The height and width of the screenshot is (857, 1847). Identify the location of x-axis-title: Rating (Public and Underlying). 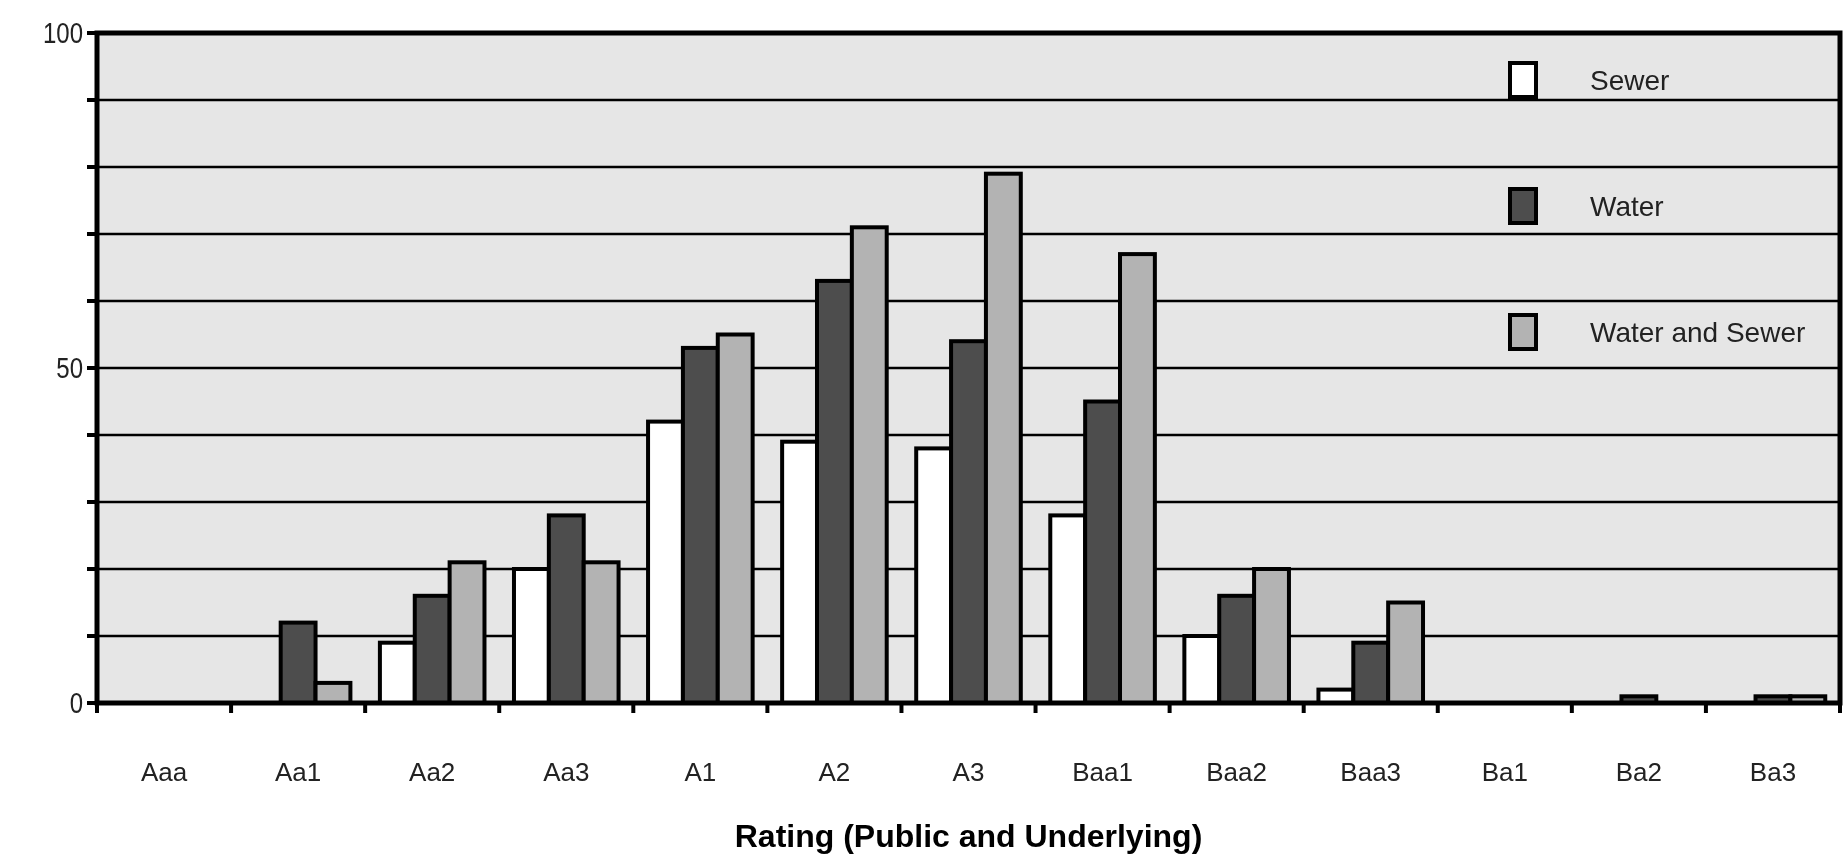
(968, 836).